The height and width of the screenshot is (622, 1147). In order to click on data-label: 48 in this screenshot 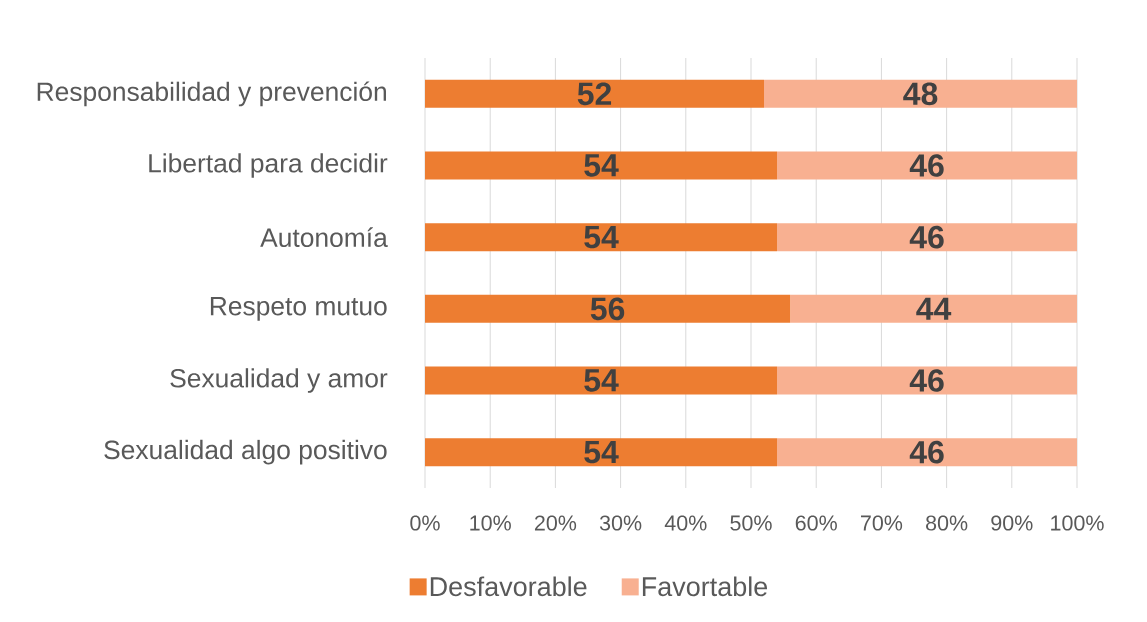, I will do `click(920, 94)`.